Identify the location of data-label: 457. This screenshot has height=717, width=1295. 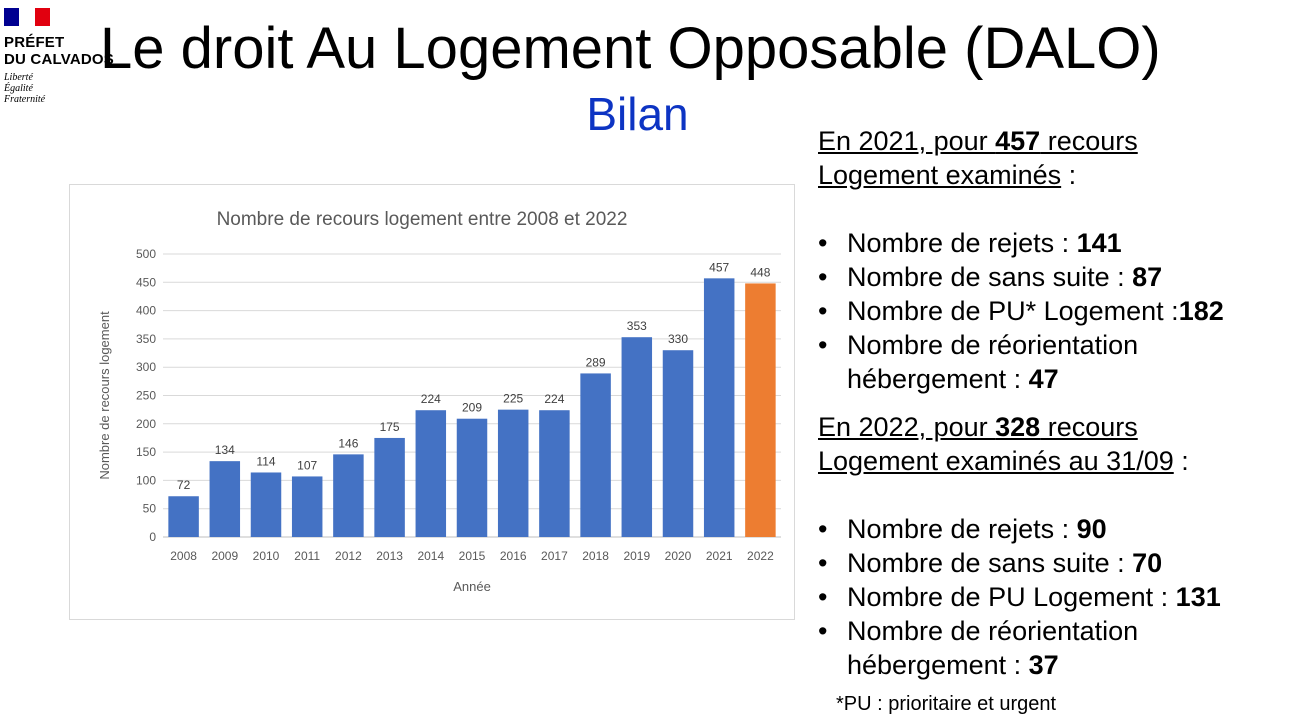
(719, 267).